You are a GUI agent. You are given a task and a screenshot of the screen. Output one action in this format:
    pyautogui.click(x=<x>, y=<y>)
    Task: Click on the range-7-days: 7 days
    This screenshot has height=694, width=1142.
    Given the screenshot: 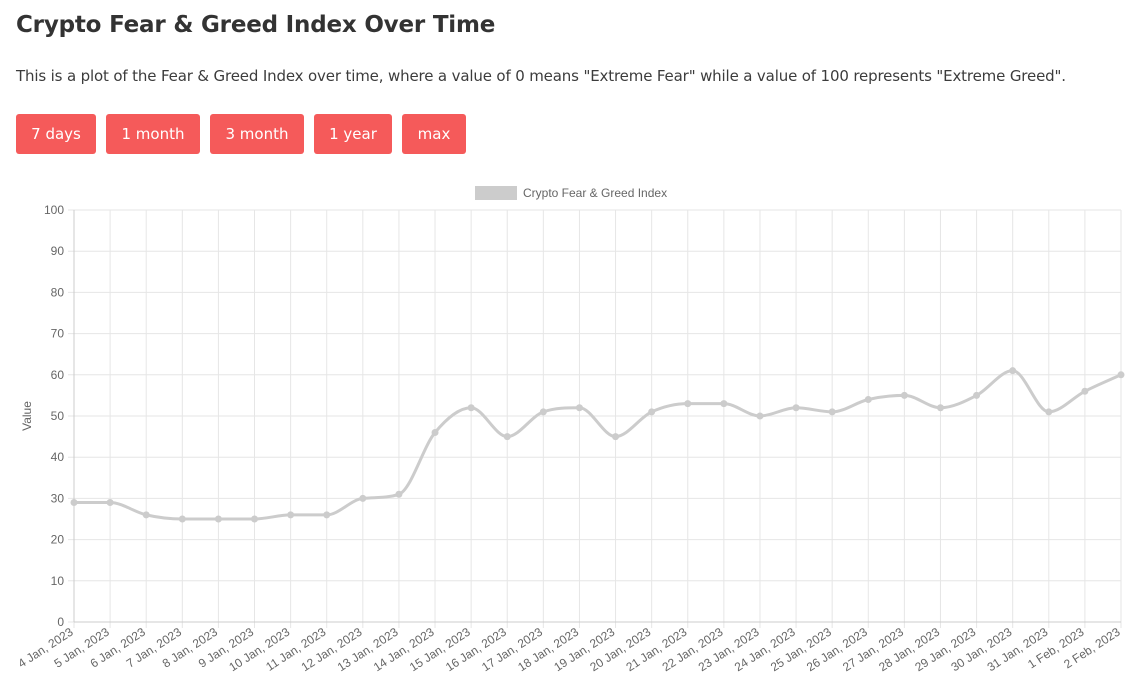 What is the action you would take?
    pyautogui.click(x=56, y=134)
    